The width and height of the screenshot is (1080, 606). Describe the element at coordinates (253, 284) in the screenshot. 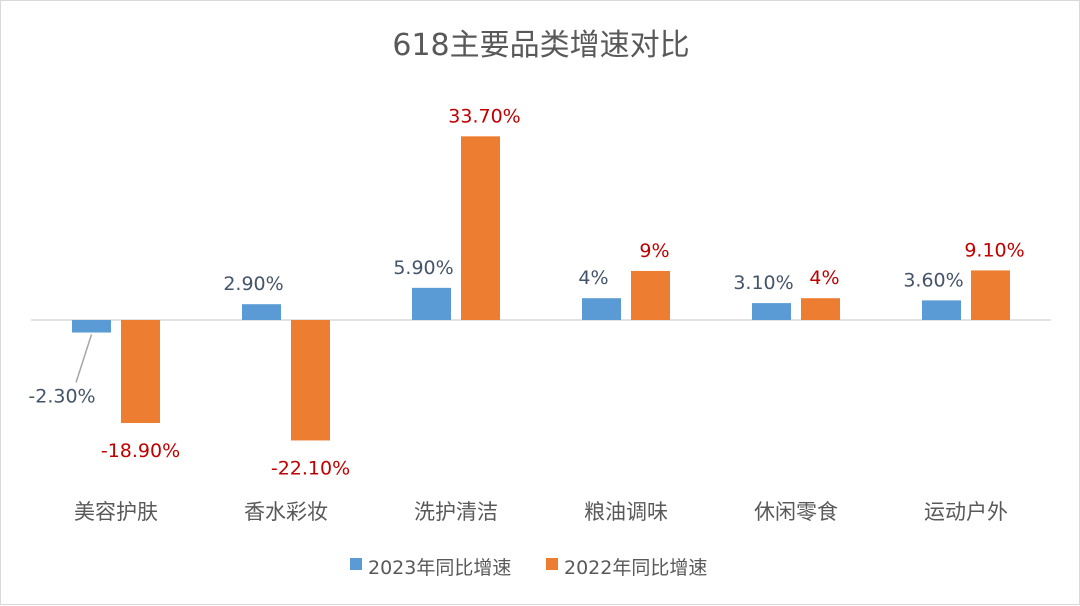

I see `data-label-series1-2: 2.90%` at that location.